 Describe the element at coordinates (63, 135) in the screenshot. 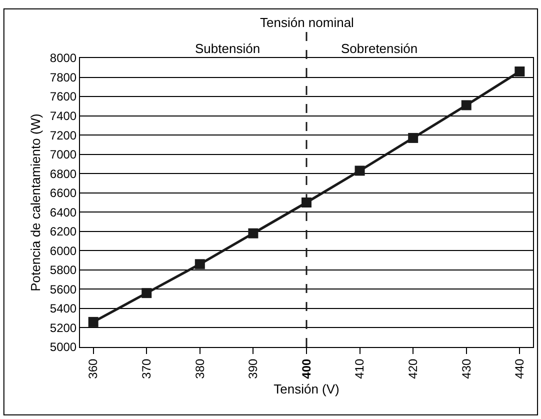

I see `y-tick-label: 7200` at that location.